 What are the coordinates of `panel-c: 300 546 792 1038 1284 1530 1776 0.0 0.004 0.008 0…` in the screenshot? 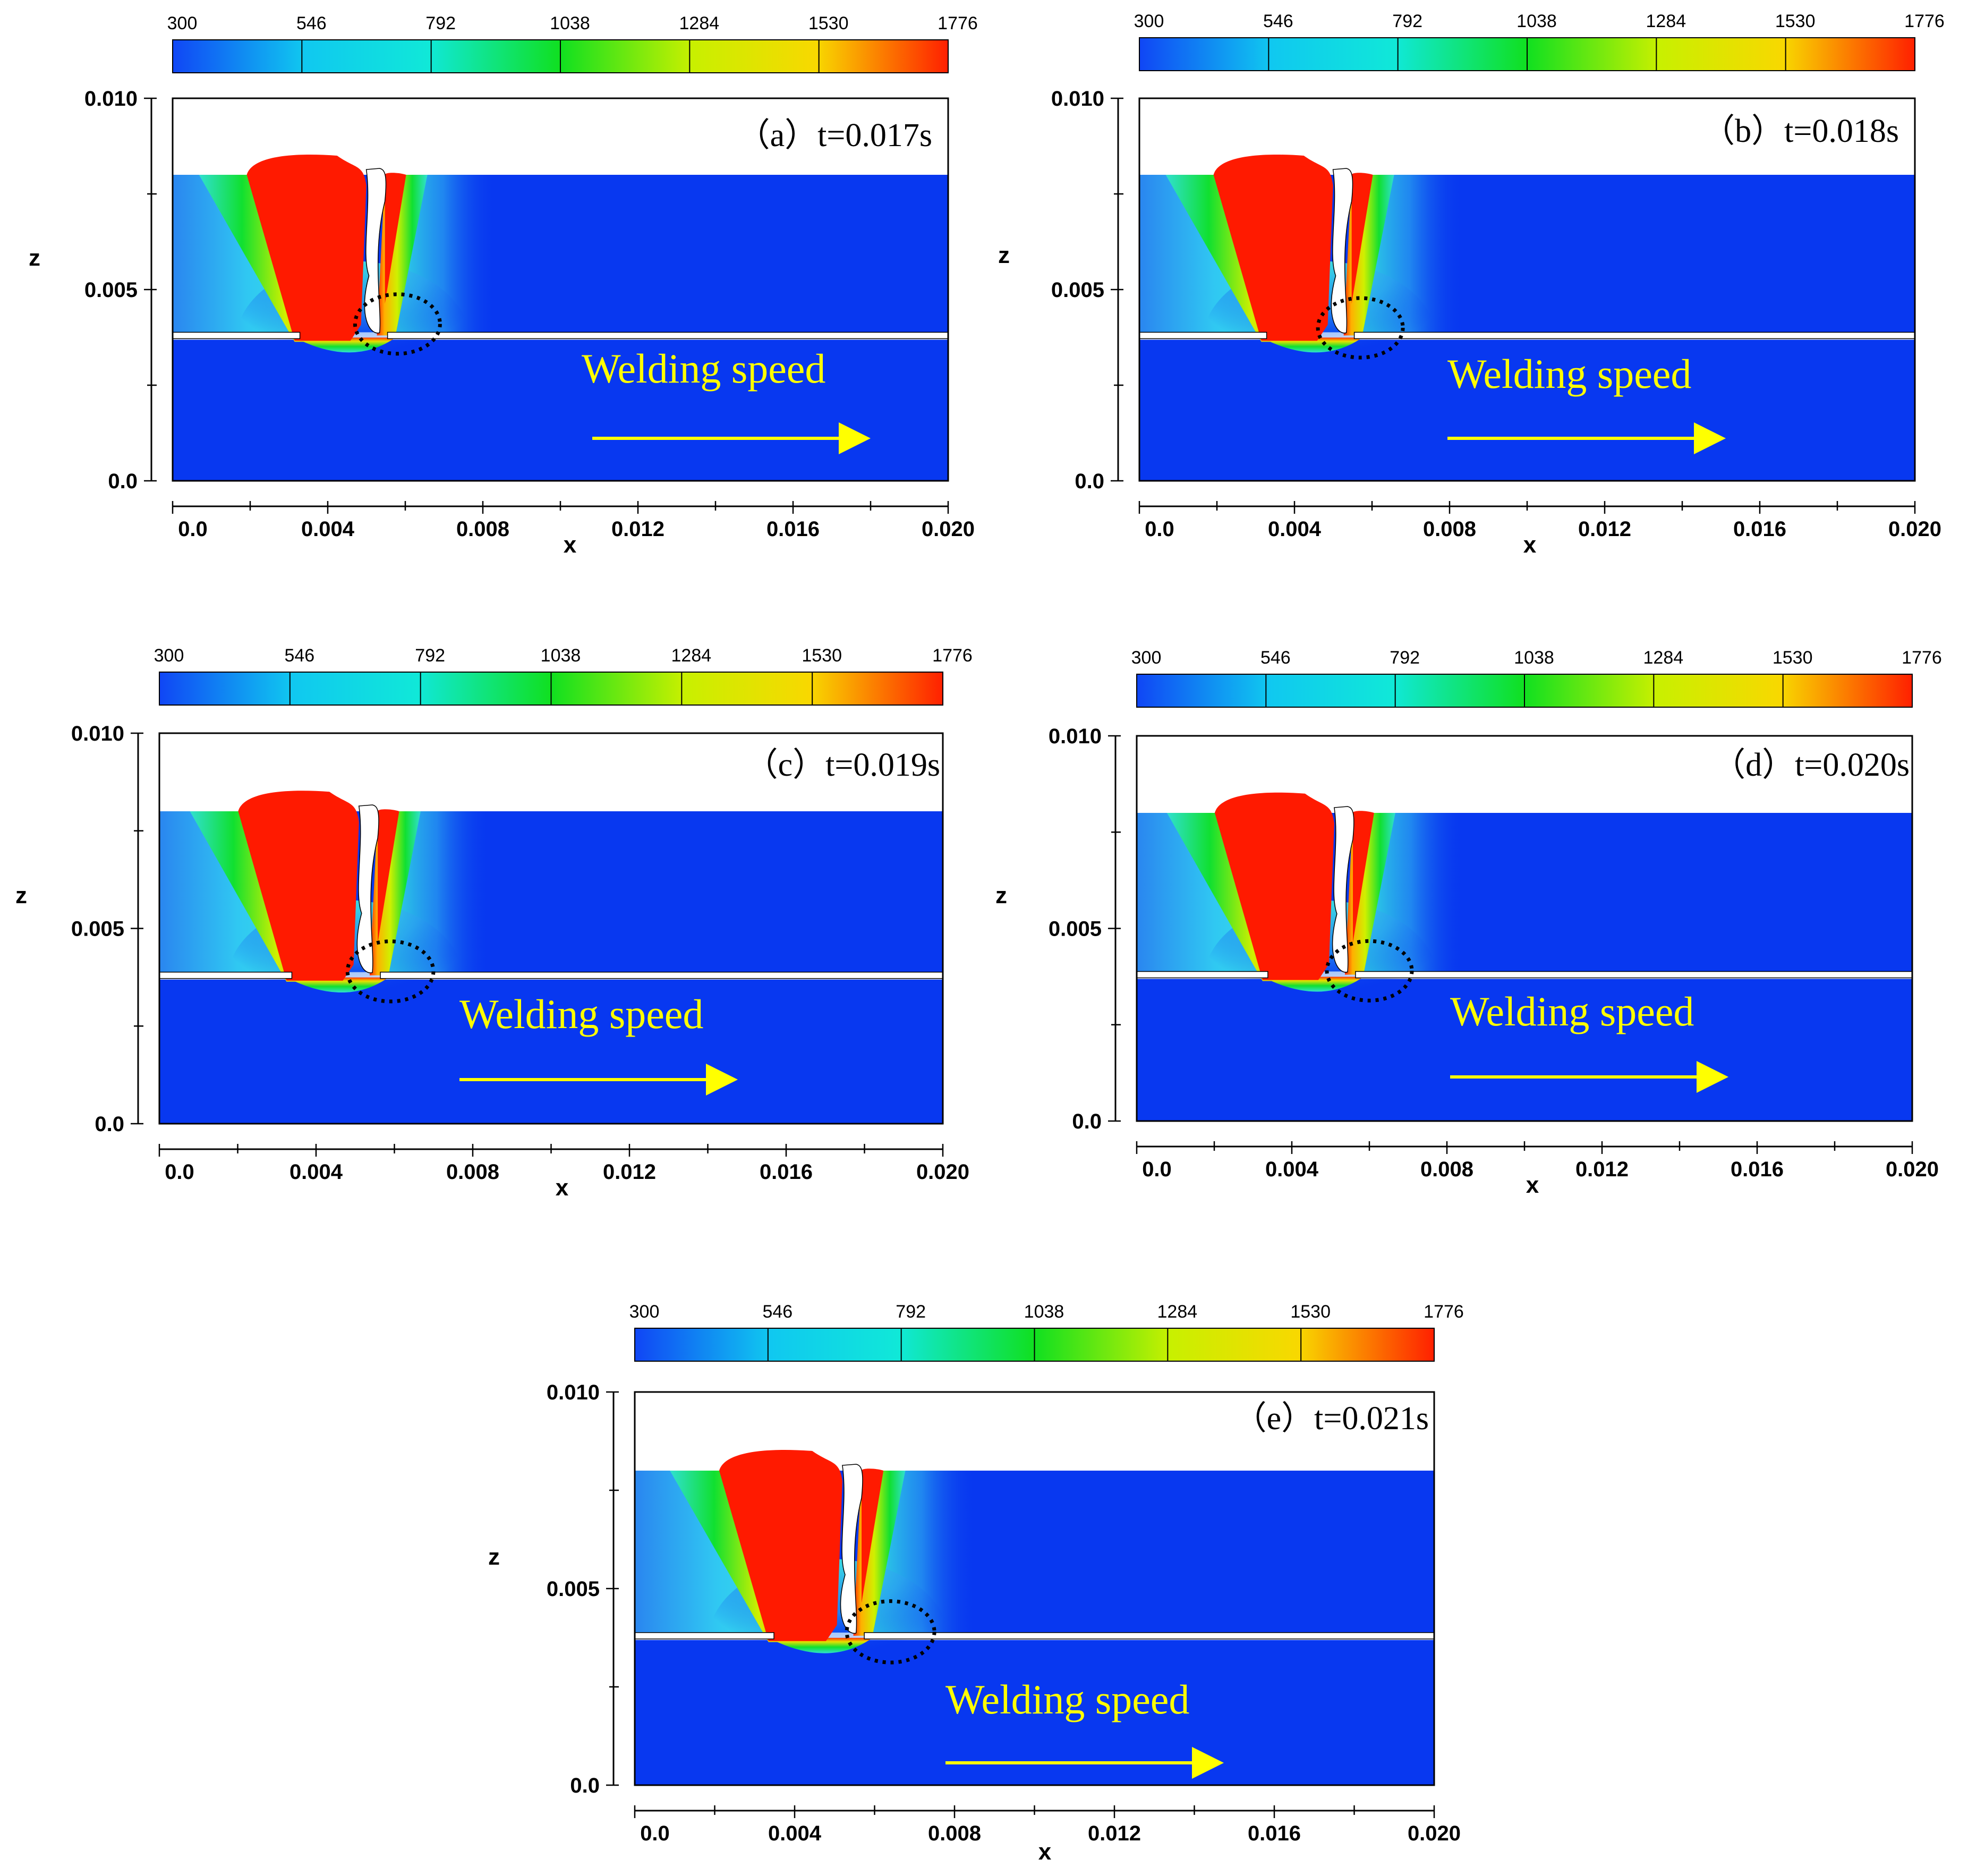 It's located at (494, 923).